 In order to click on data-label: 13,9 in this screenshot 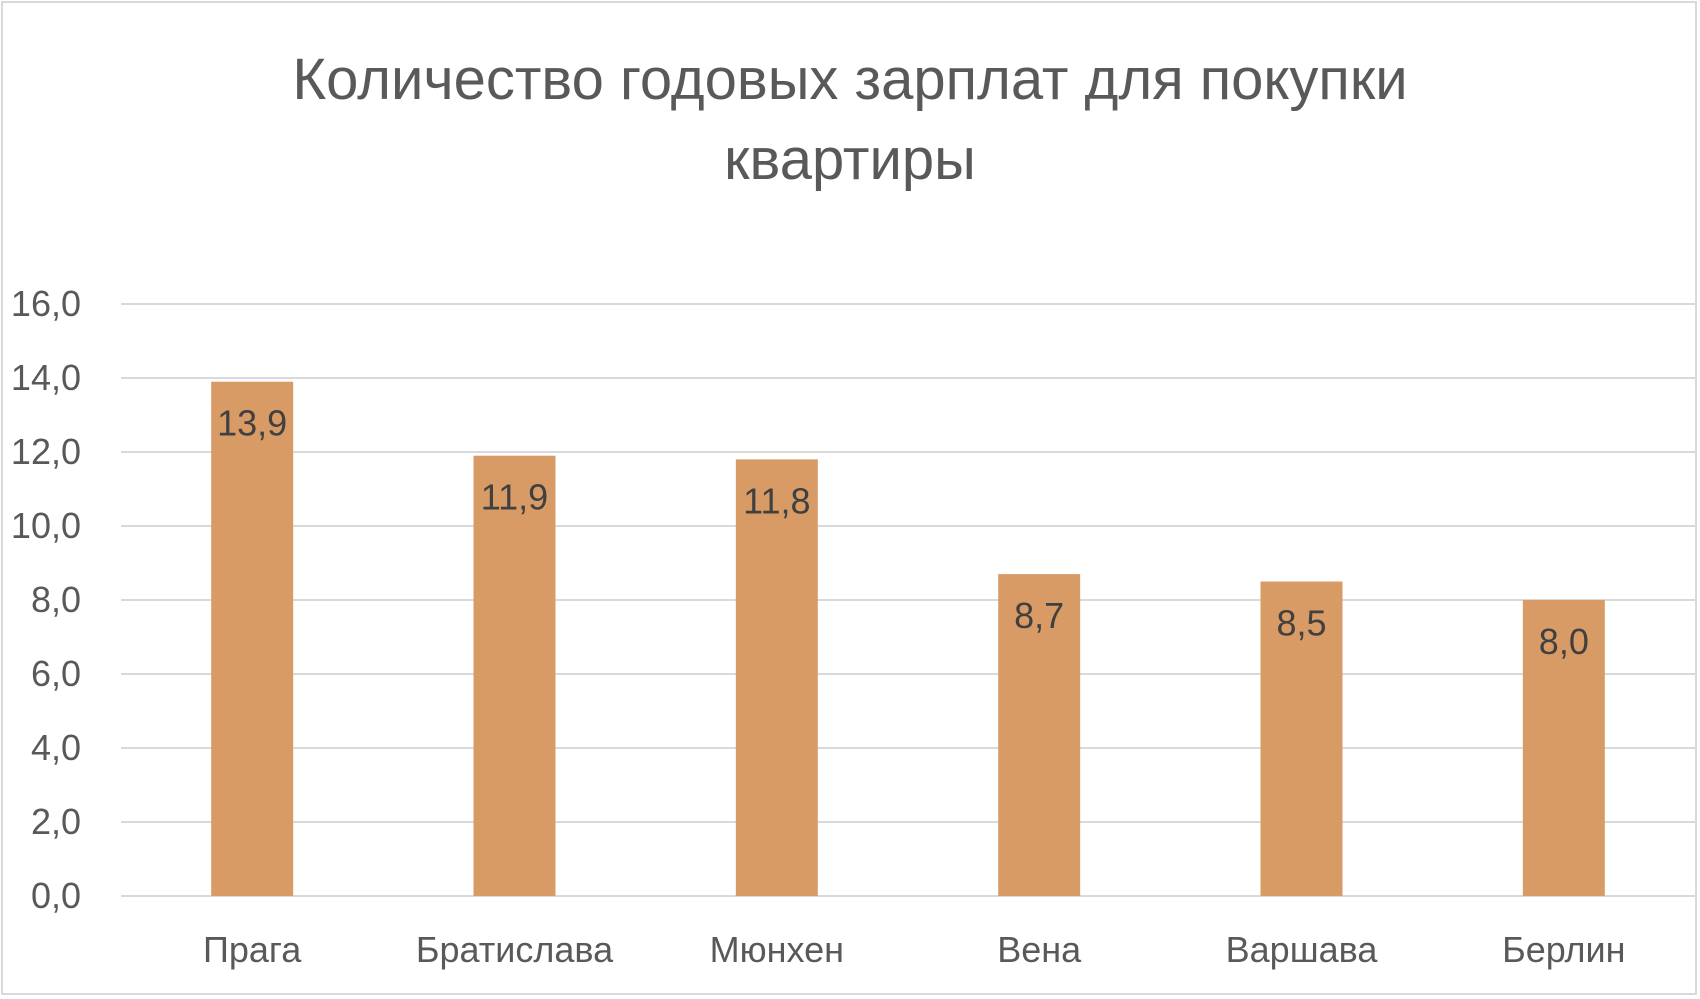, I will do `click(252, 423)`.